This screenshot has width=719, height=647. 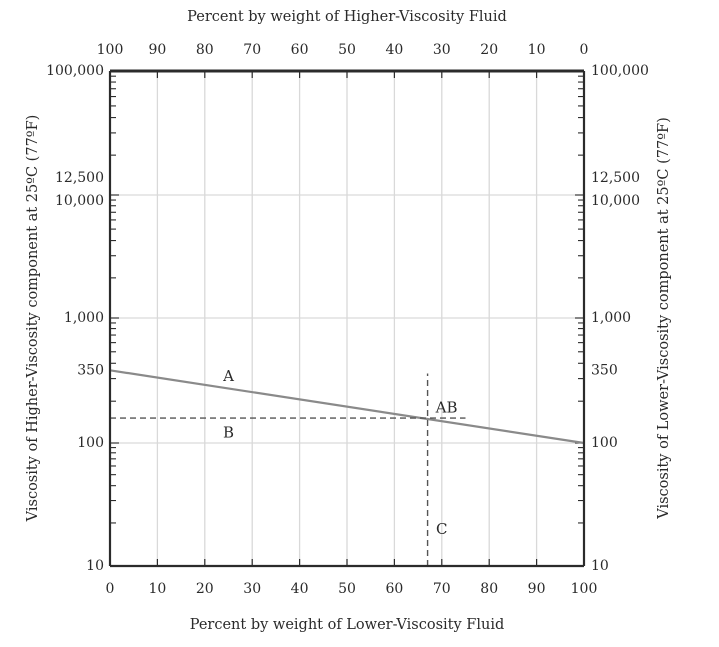 What do you see at coordinates (489, 50) in the screenshot?
I see `x-tick-label-top: 20` at bounding box center [489, 50].